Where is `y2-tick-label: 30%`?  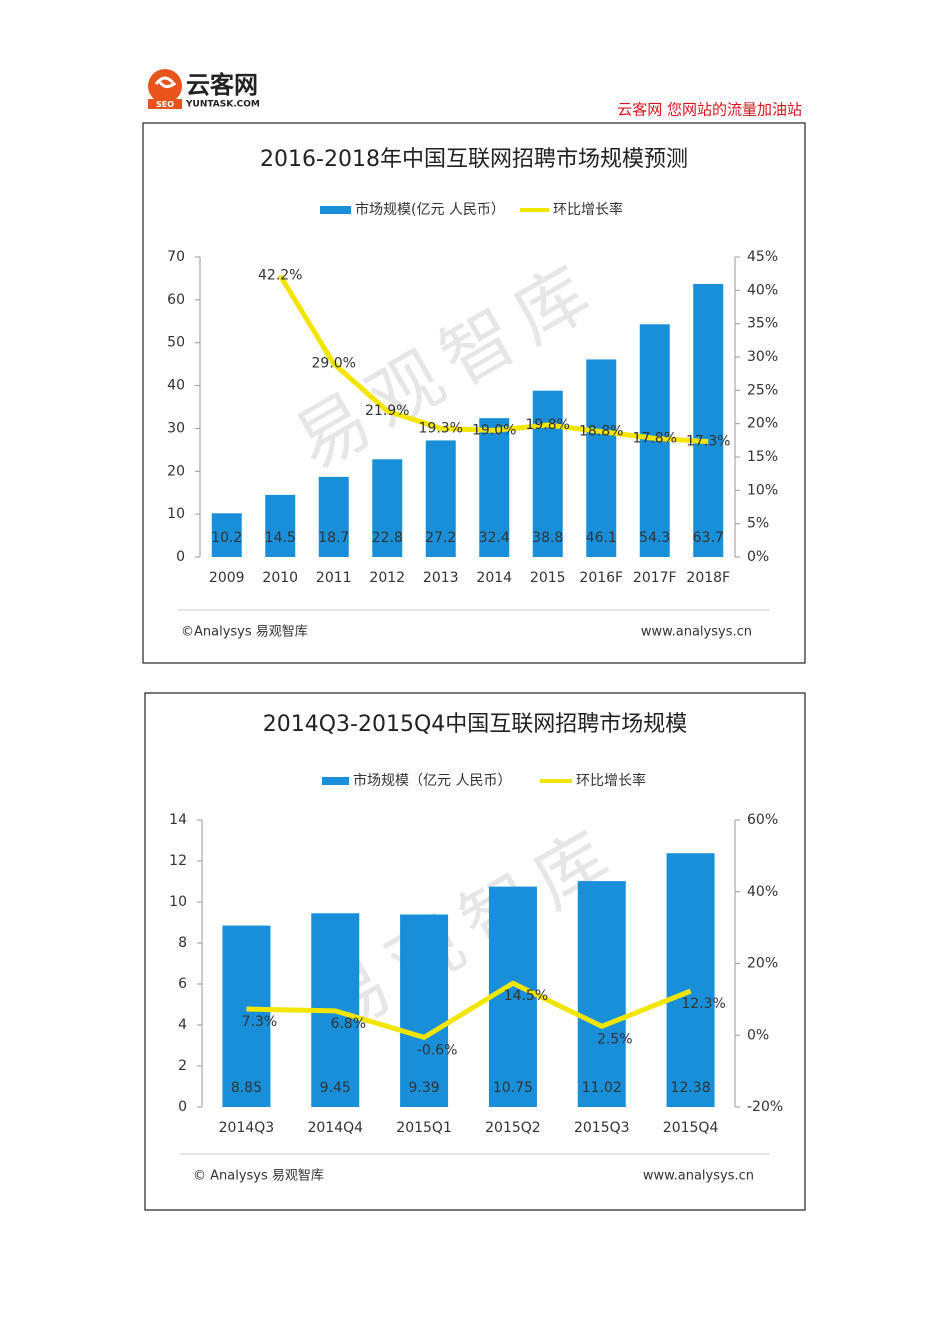 y2-tick-label: 30% is located at coordinates (762, 357).